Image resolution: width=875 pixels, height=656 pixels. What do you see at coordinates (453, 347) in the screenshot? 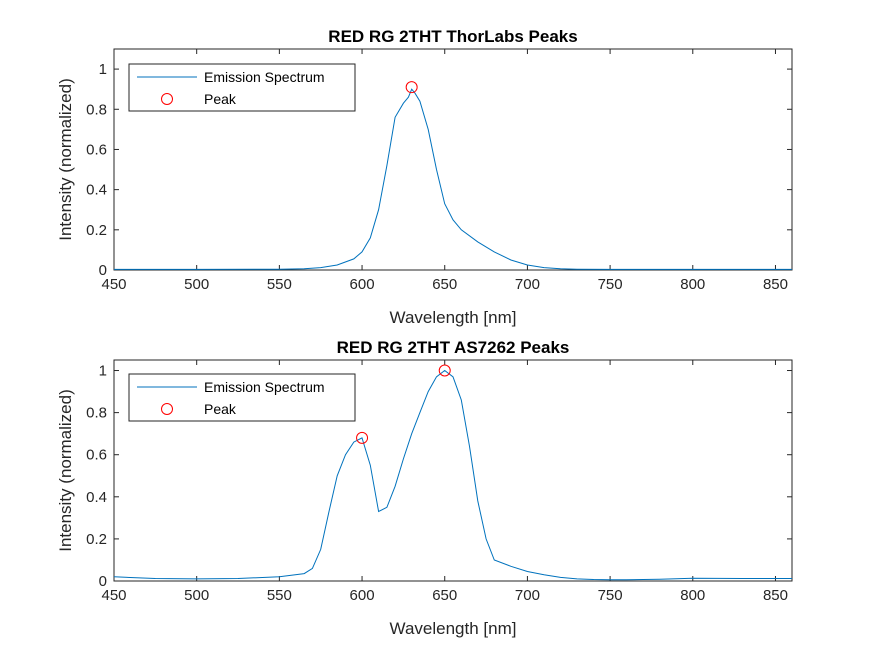
I see `plot-title: RED RG 2THT AS7262 Peaks` at bounding box center [453, 347].